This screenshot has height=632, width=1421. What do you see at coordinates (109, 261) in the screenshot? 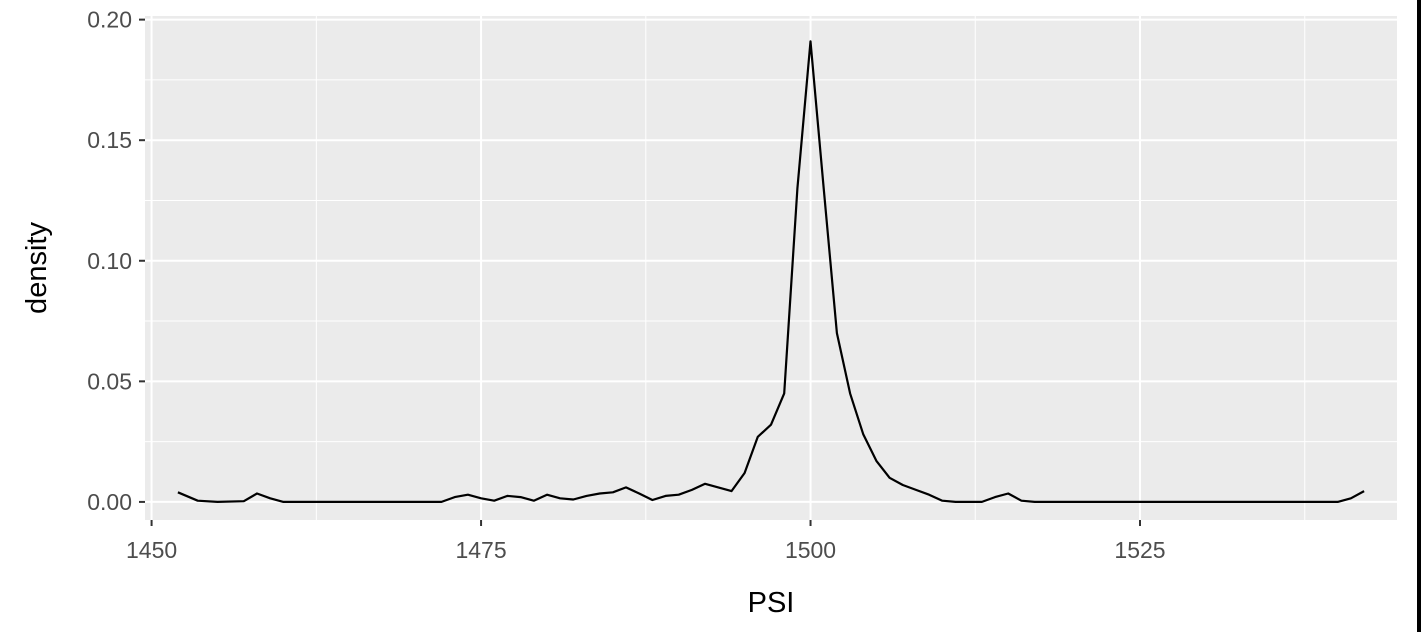
I see `y-tick-label: 0.10` at bounding box center [109, 261].